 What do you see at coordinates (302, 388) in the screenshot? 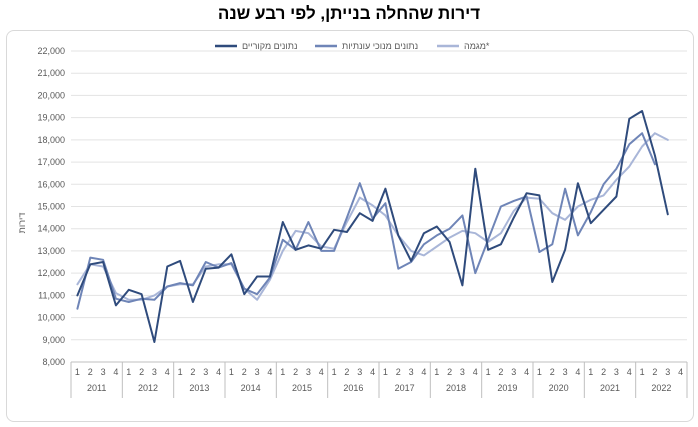
I see `year-tick-label: 2015` at bounding box center [302, 388].